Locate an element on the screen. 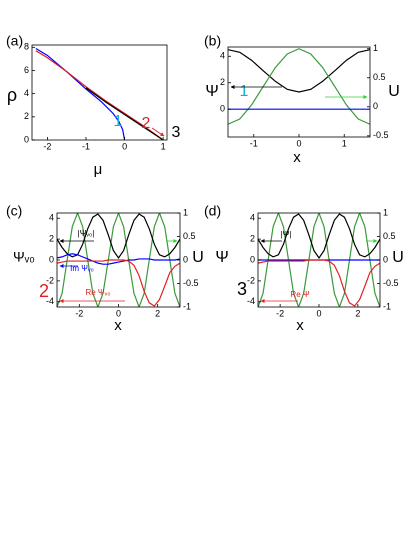 The height and width of the screenshot is (537, 415). panel-label: (a) is located at coordinates (14, 41).